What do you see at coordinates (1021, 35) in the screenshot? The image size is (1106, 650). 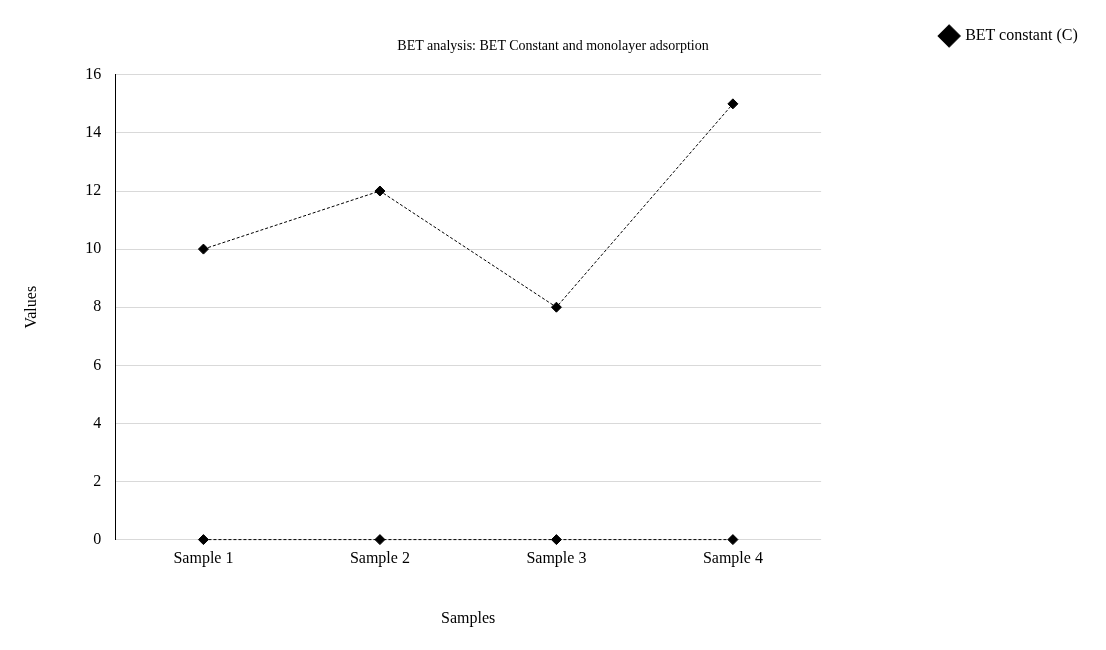 I see `legend-label: BET constant (C)` at bounding box center [1021, 35].